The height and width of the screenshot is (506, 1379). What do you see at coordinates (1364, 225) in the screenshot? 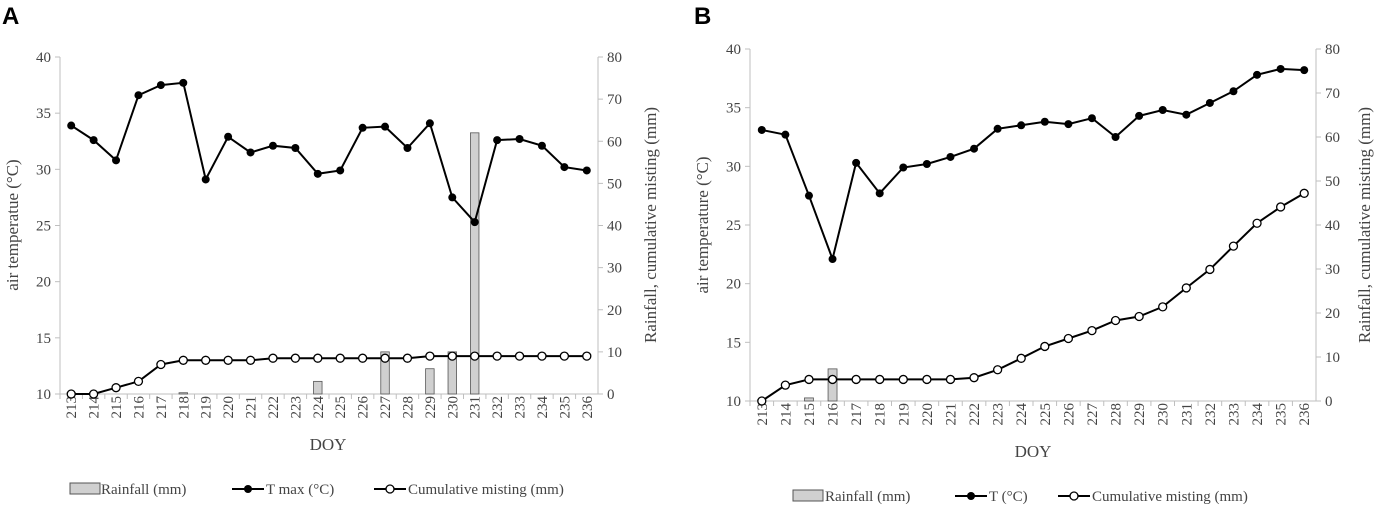
I see `panel-b-right-axis-title: Rainfall, cumulative misting (mm)` at bounding box center [1364, 225].